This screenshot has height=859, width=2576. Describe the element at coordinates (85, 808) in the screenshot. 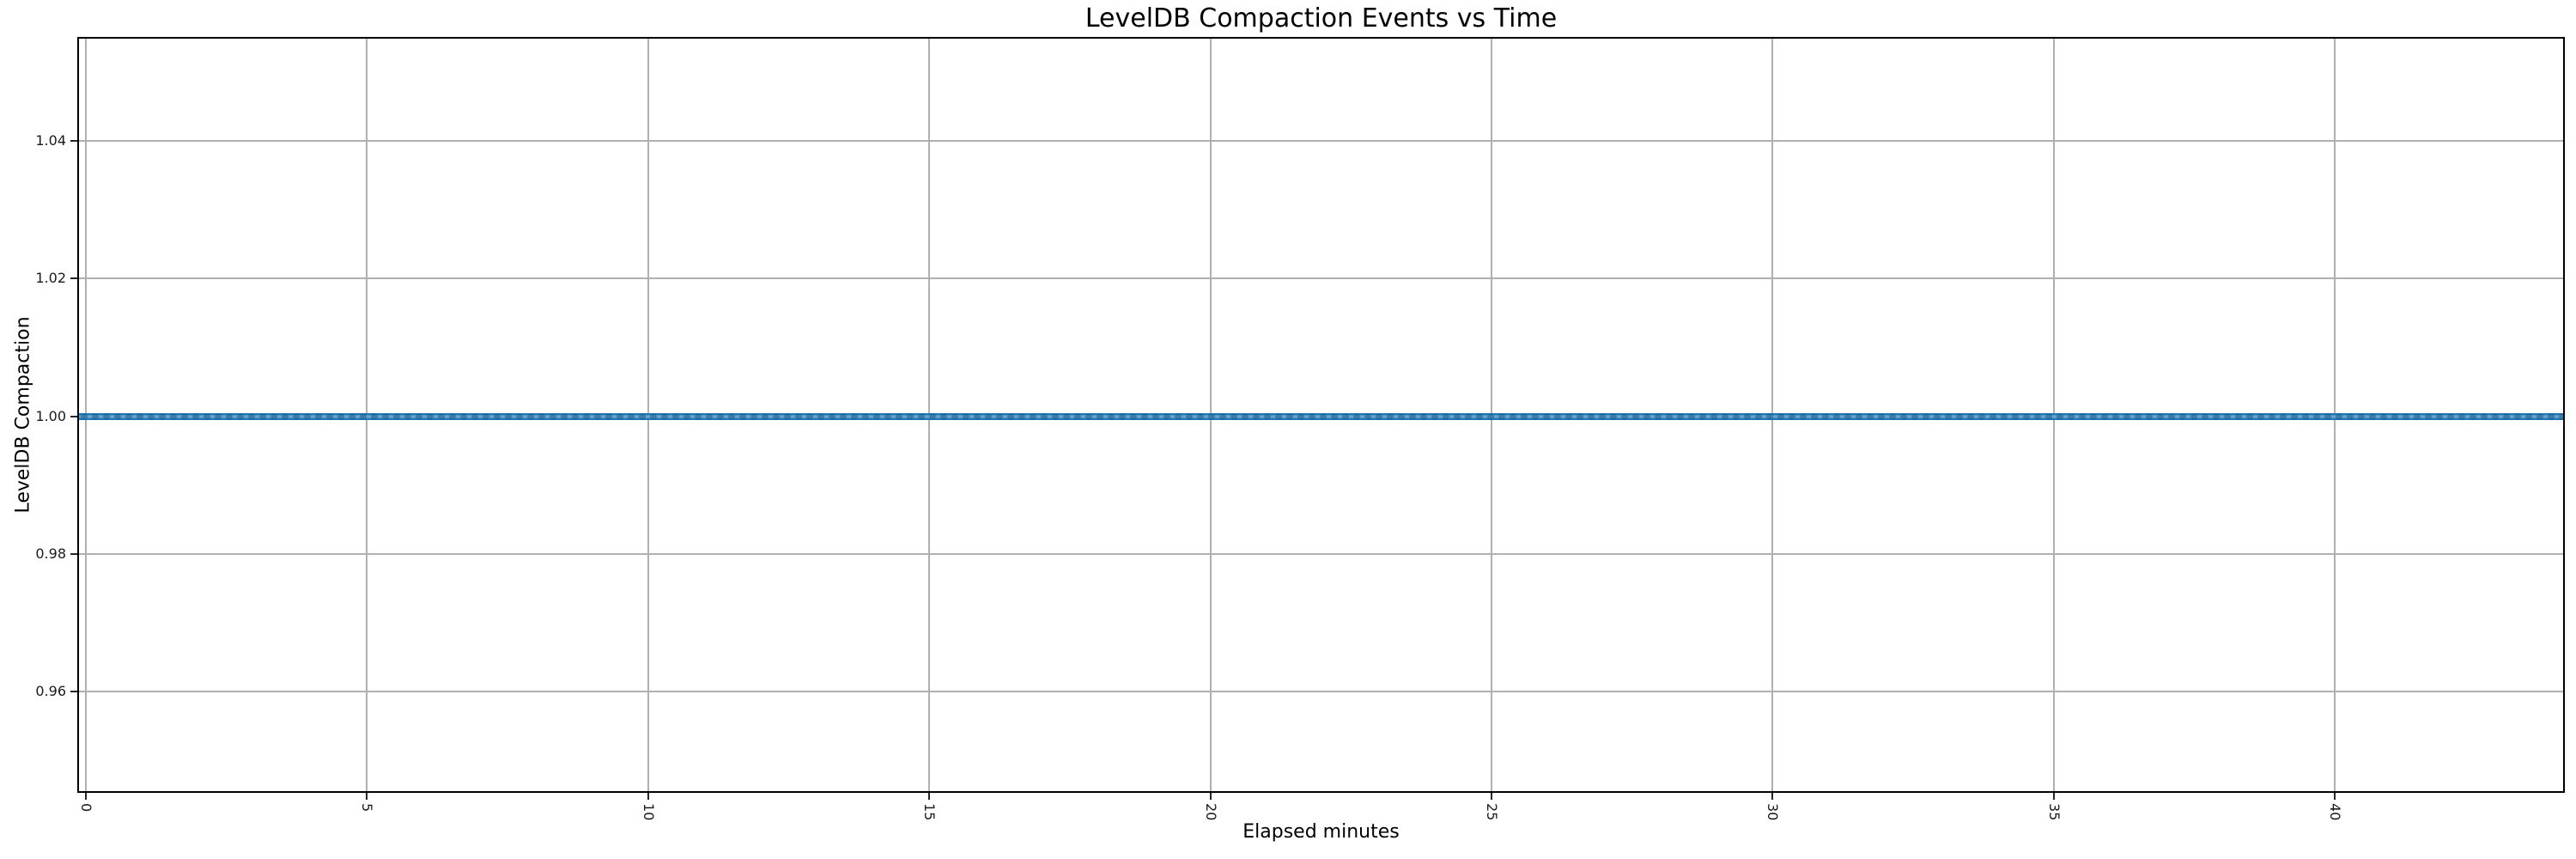

I see `x-tick-label: 0` at that location.